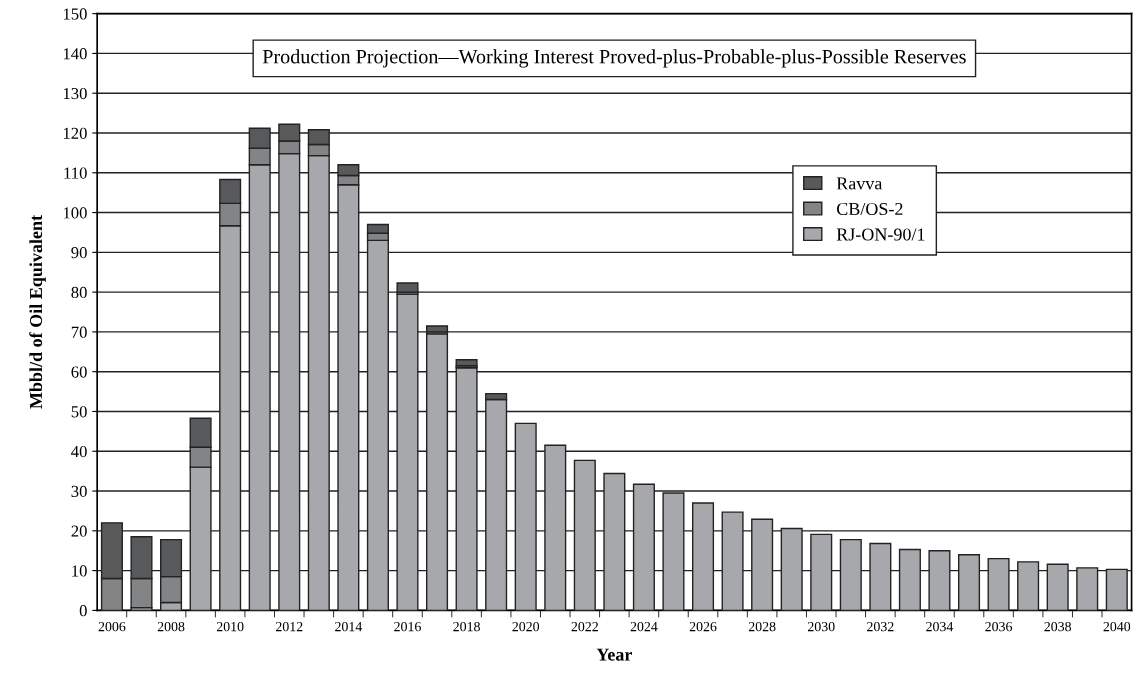  I want to click on y-tick-label: 120, so click(75, 133).